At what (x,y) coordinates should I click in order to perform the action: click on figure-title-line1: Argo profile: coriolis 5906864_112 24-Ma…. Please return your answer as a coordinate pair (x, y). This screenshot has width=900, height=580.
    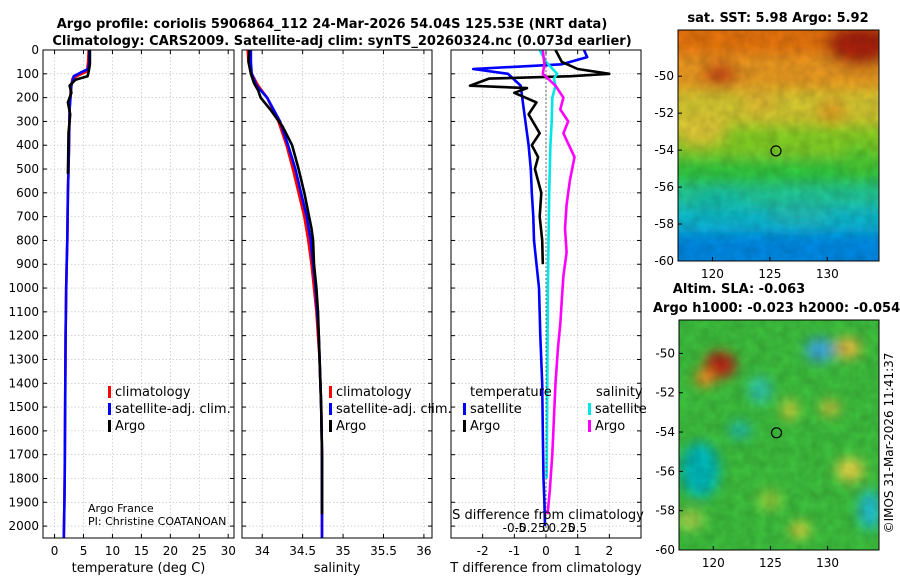
    Looking at the image, I should click on (332, 24).